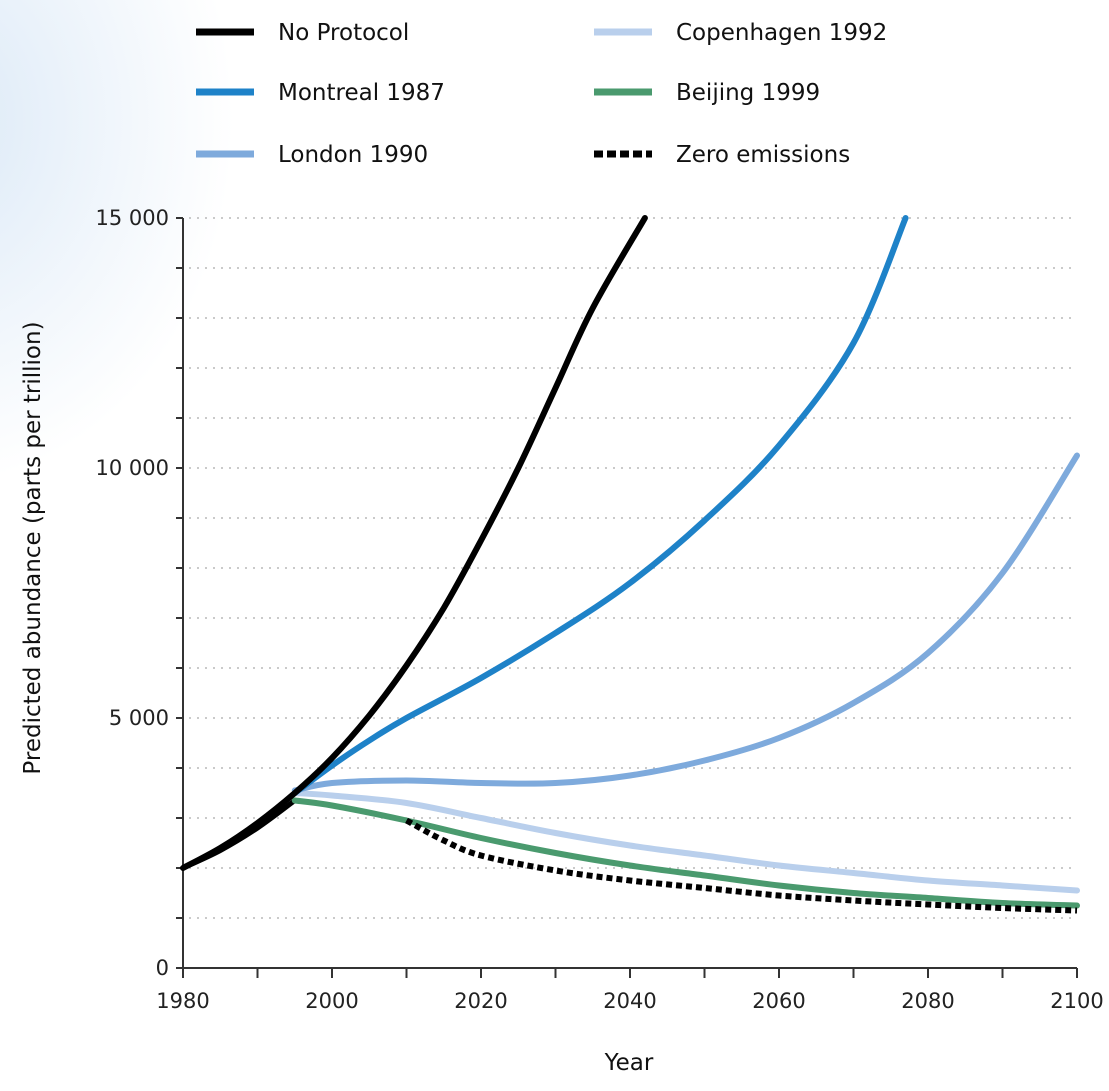 This screenshot has height=1091, width=1109. I want to click on legend-item-zero-emissions: Zero emissions, so click(722, 155).